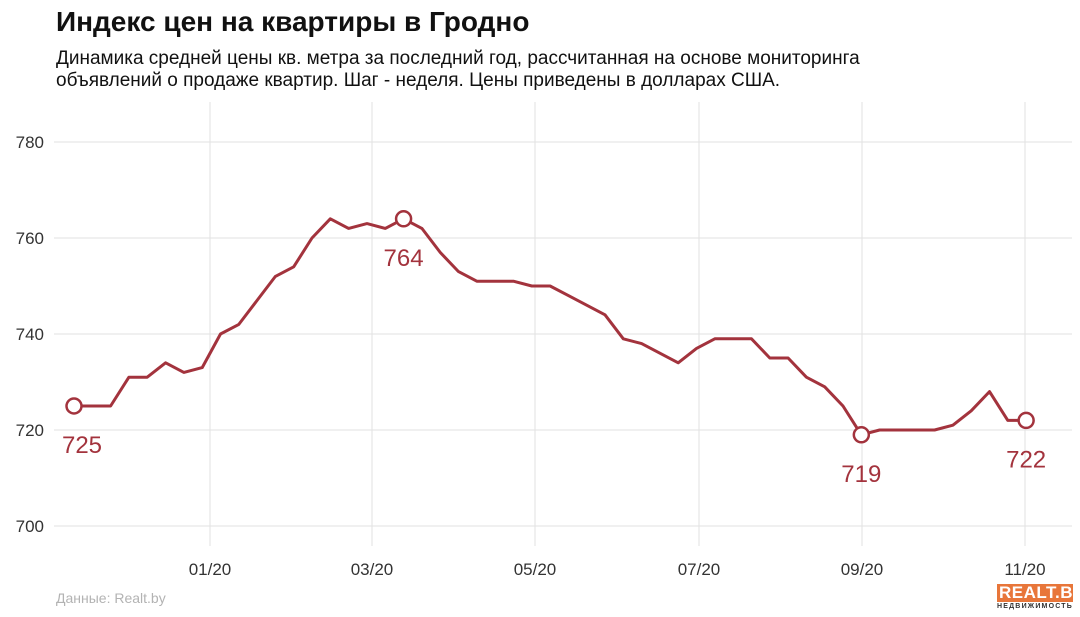 The image size is (1080, 617). Describe the element at coordinates (862, 569) in the screenshot. I see `x-tick-label: 09/20` at that location.